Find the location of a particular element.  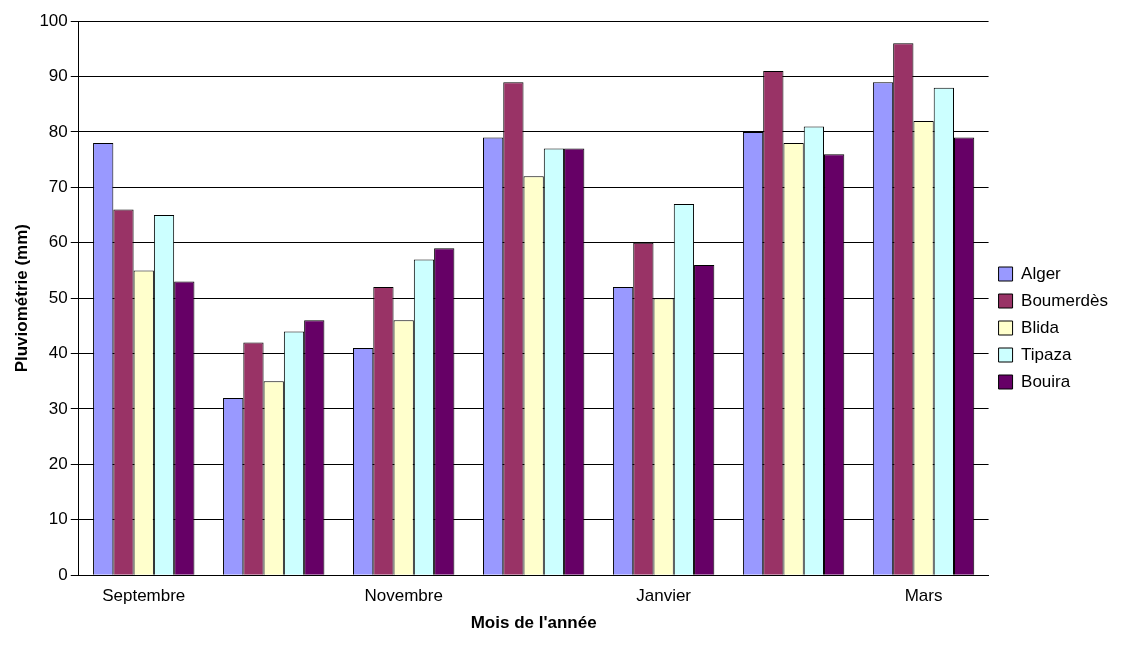

x-tick-label: Novembre is located at coordinates (403, 596).